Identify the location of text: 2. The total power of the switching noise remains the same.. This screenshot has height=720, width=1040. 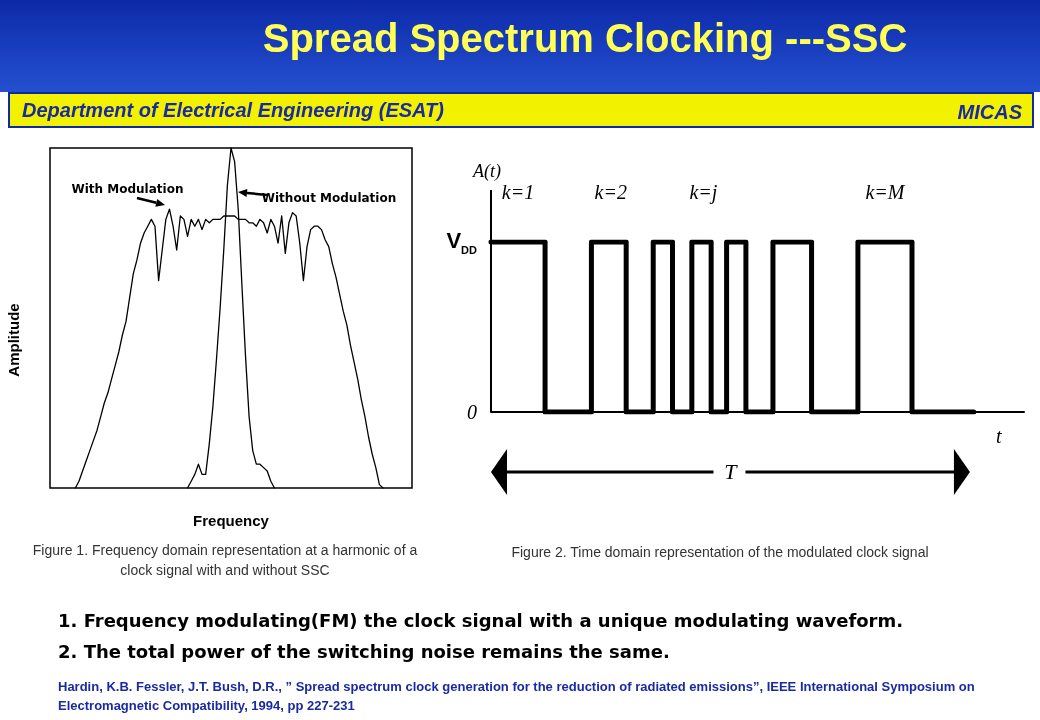
(364, 652).